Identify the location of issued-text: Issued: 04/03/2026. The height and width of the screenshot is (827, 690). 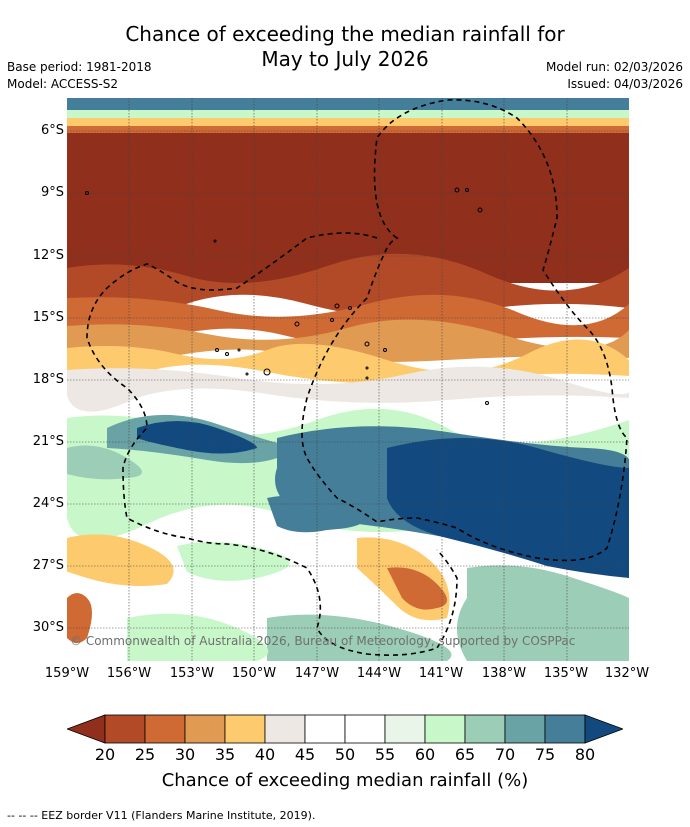
(625, 84).